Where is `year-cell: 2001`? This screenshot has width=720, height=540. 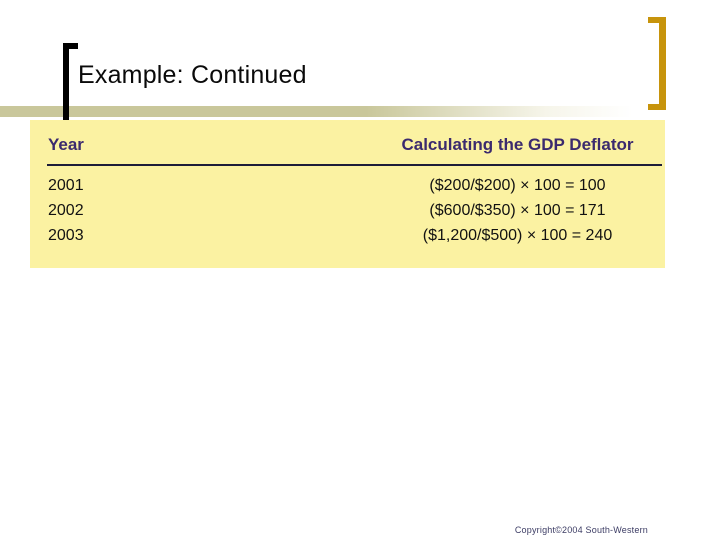 year-cell: 2001 is located at coordinates (66, 185).